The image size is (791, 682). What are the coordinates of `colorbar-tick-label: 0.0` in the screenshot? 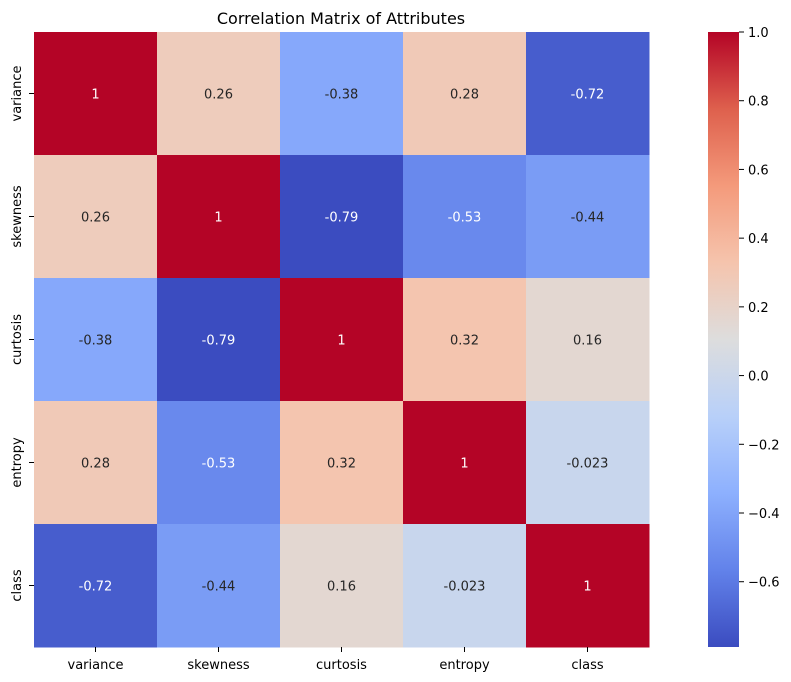 It's located at (758, 377).